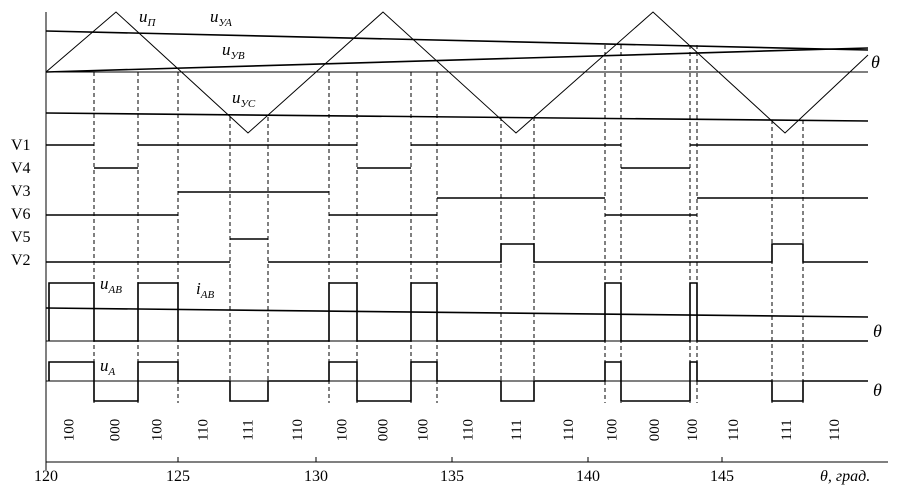 The width and height of the screenshot is (898, 498). Describe the element at coordinates (233, 51) in the screenshot. I see `label-u-yb: uУВ` at that location.